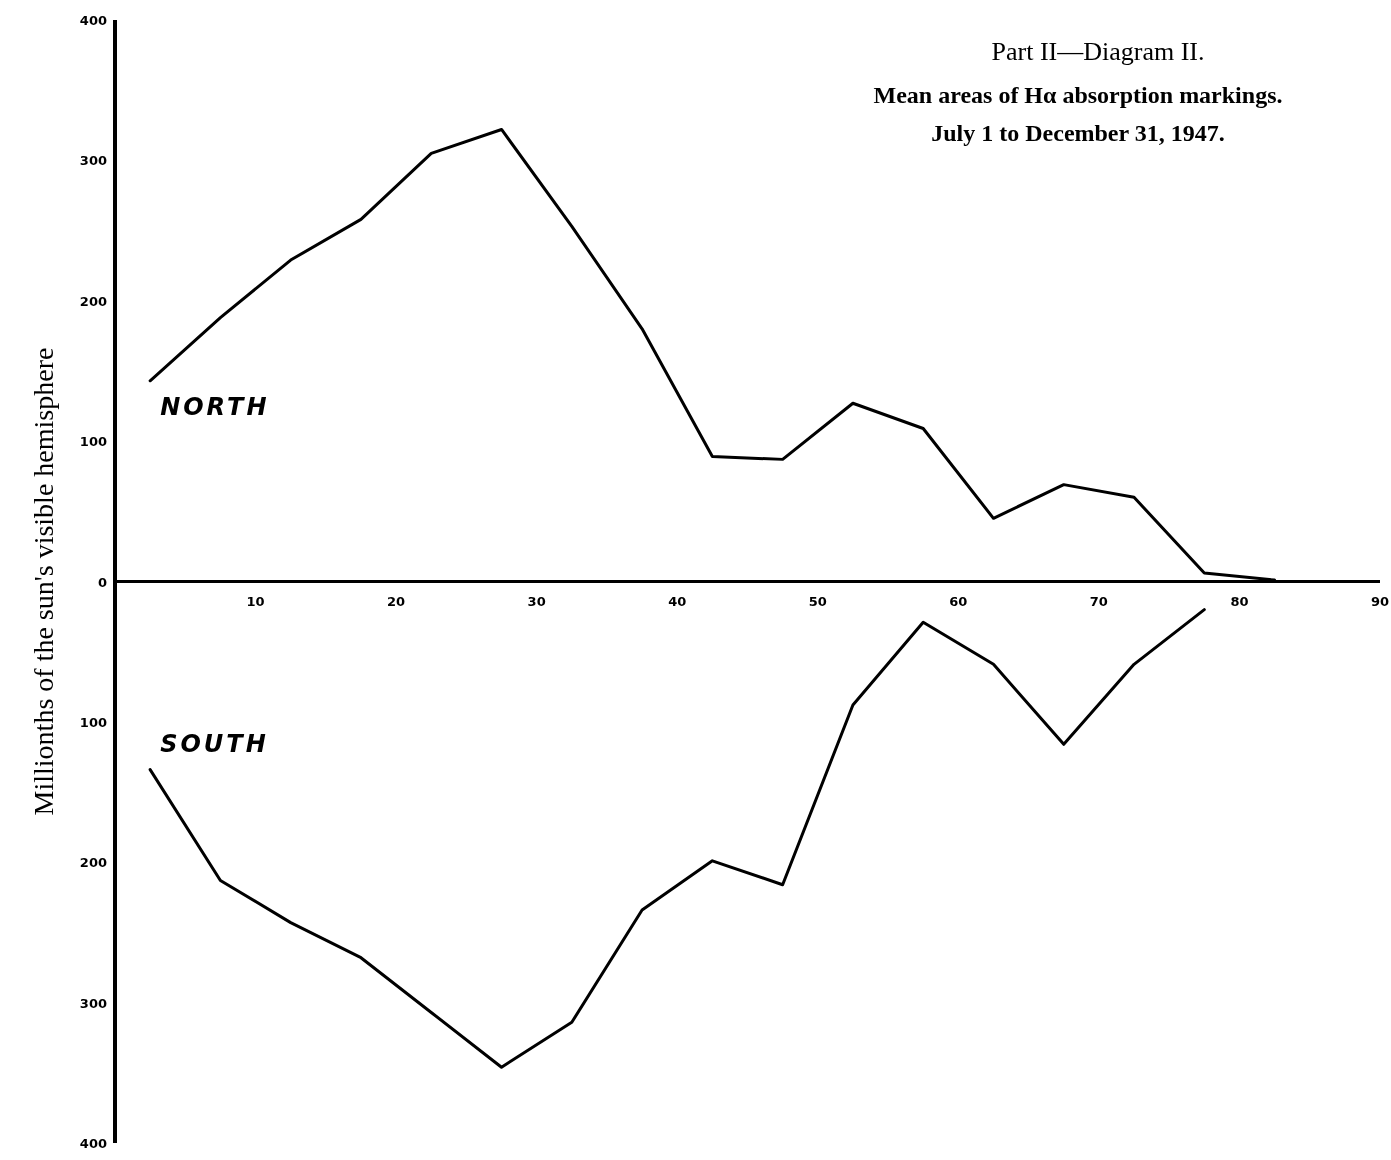  What do you see at coordinates (255, 601) in the screenshot?
I see `x-tick-label: 10` at bounding box center [255, 601].